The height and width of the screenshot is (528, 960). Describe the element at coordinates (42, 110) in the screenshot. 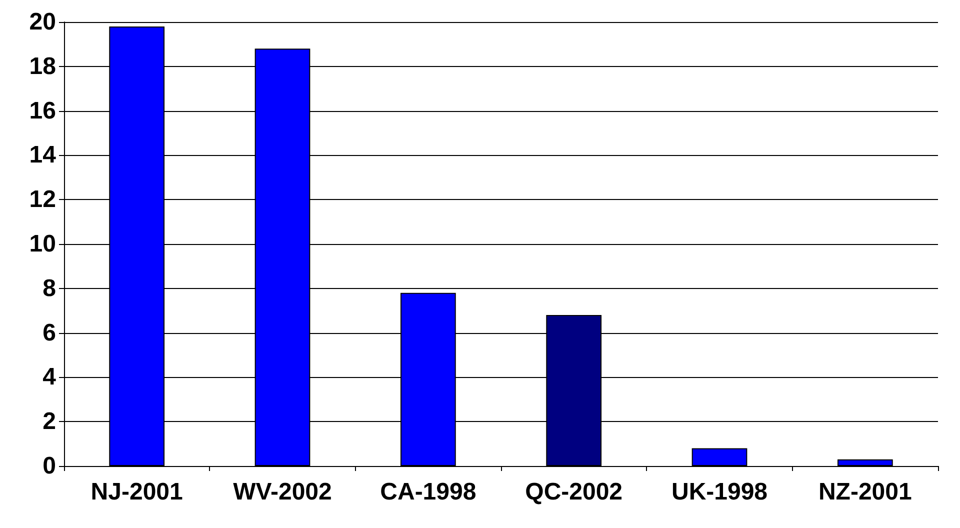

I see `y-tick-label: 16` at that location.